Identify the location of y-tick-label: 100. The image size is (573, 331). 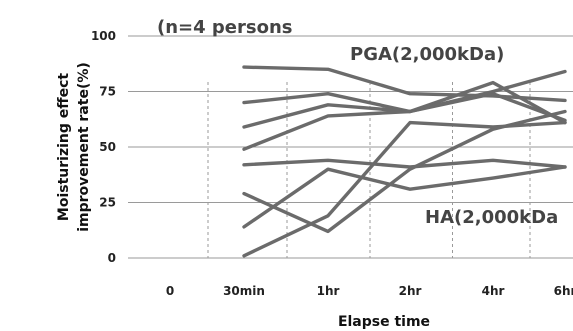
(103, 36).